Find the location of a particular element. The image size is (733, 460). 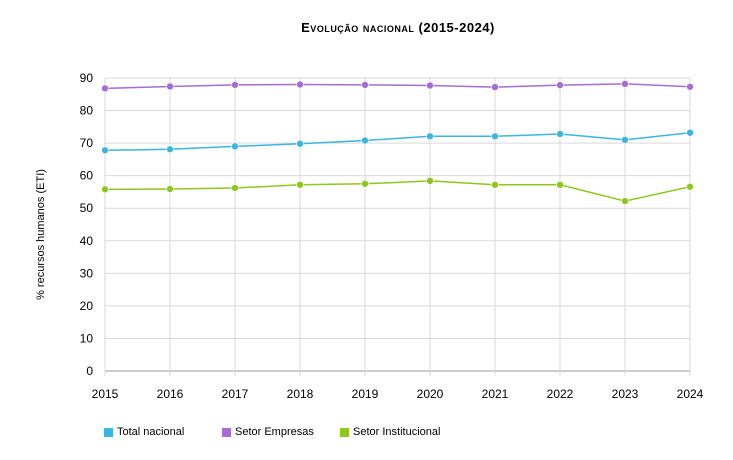

y-tick-label: 10 is located at coordinates (87, 338).